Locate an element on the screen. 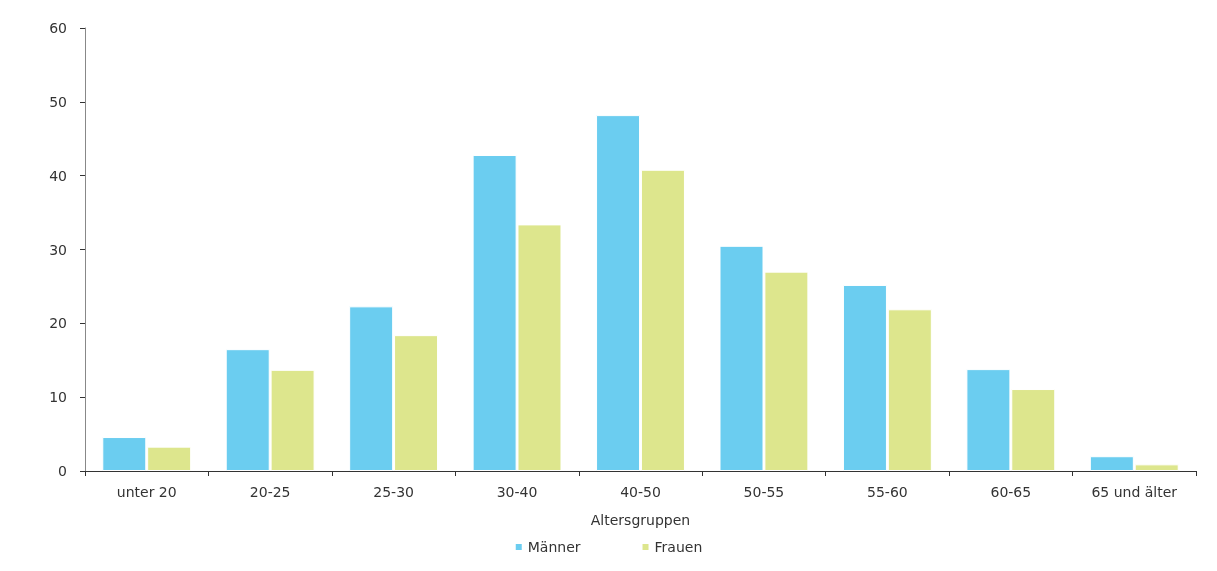 This screenshot has width=1217, height=571. y-tick-label: 50 is located at coordinates (58, 101).